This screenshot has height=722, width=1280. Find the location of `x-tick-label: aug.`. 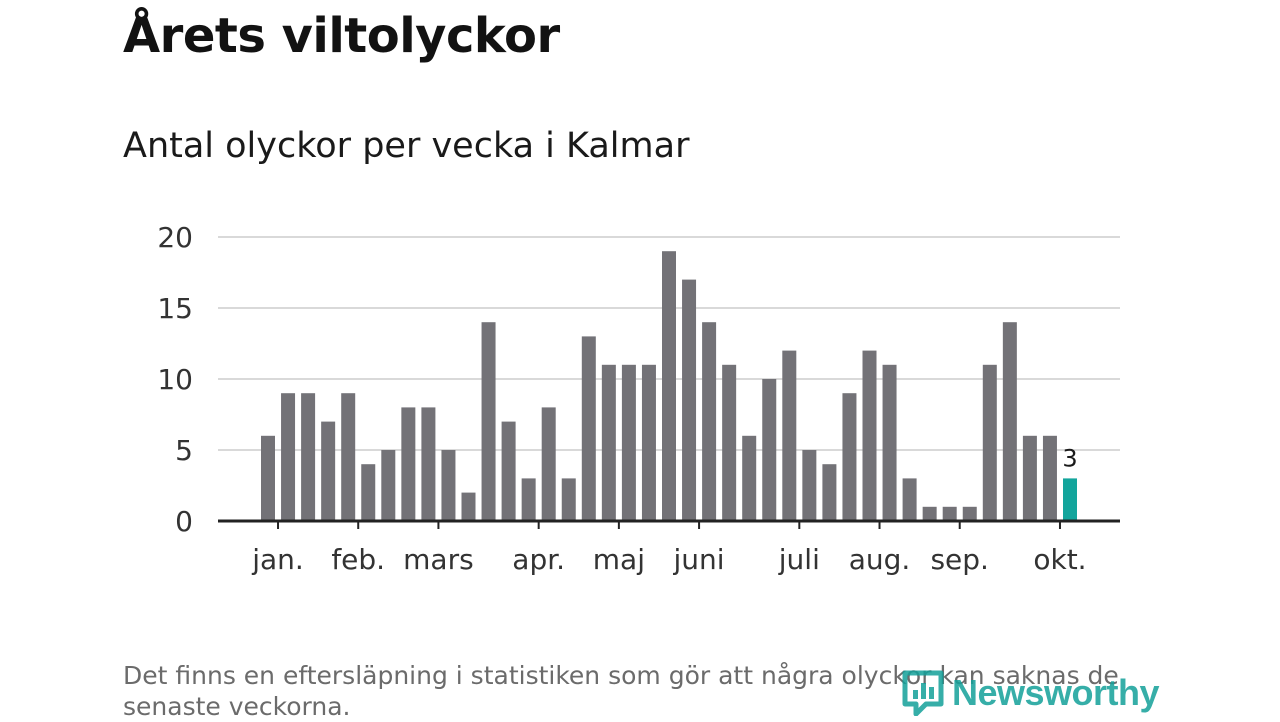

x-tick-label: aug. is located at coordinates (880, 559).